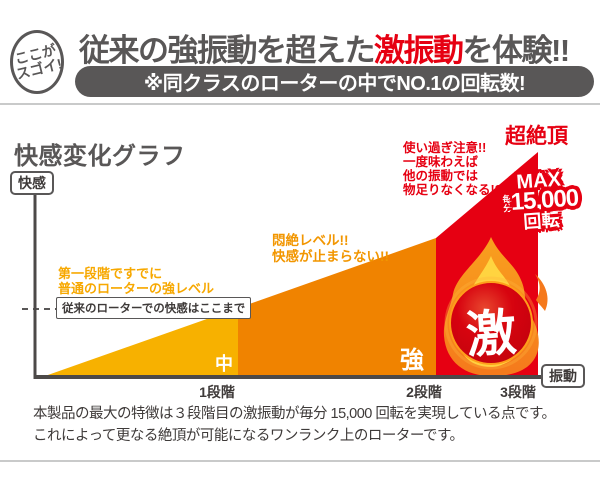 The width and height of the screenshot is (600, 480). What do you see at coordinates (154, 308) in the screenshot?
I see `threshold-label: 従来のローターでの快感はここまで` at bounding box center [154, 308].